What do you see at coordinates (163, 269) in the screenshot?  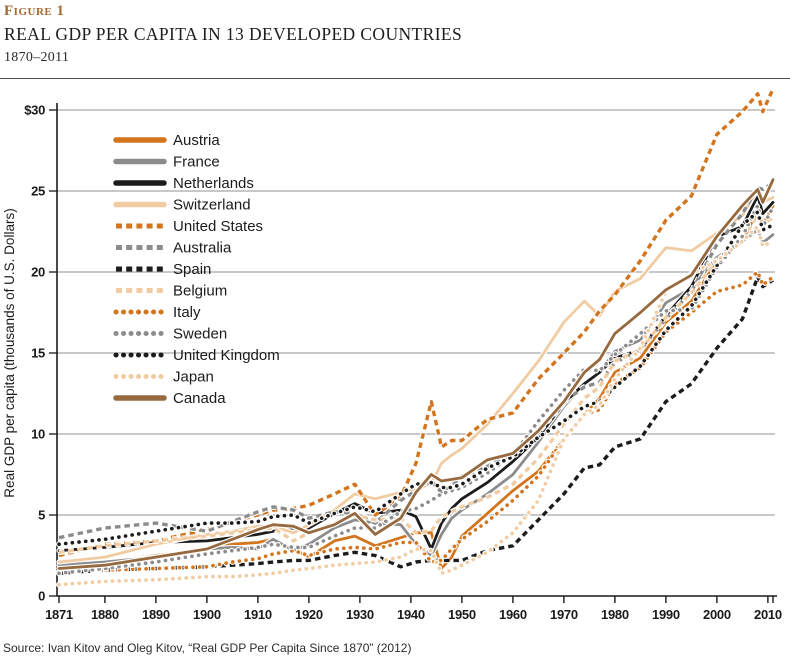 I see `legend-item-spain: Spain` at bounding box center [163, 269].